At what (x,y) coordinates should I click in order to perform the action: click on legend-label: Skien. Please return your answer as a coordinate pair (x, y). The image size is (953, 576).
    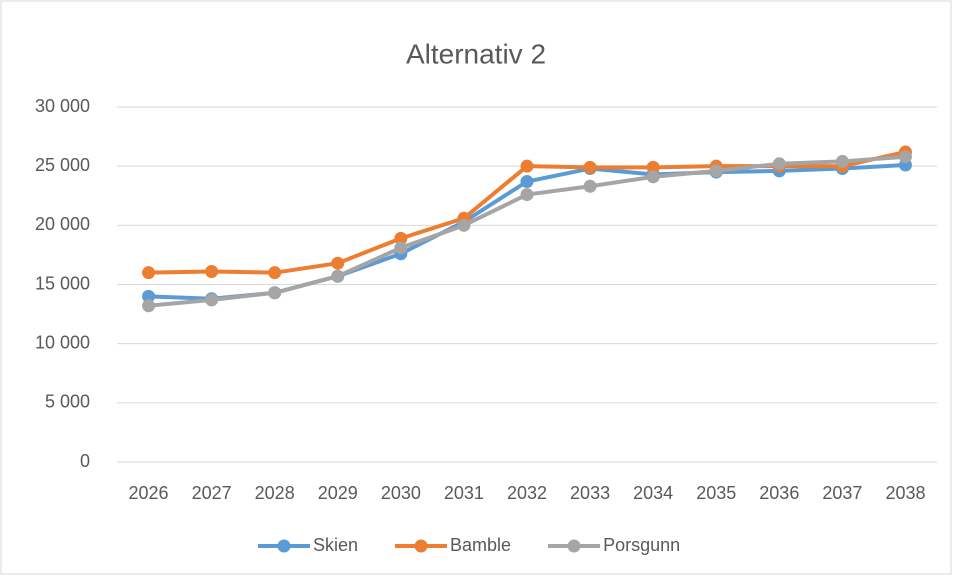
    Looking at the image, I should click on (335, 545).